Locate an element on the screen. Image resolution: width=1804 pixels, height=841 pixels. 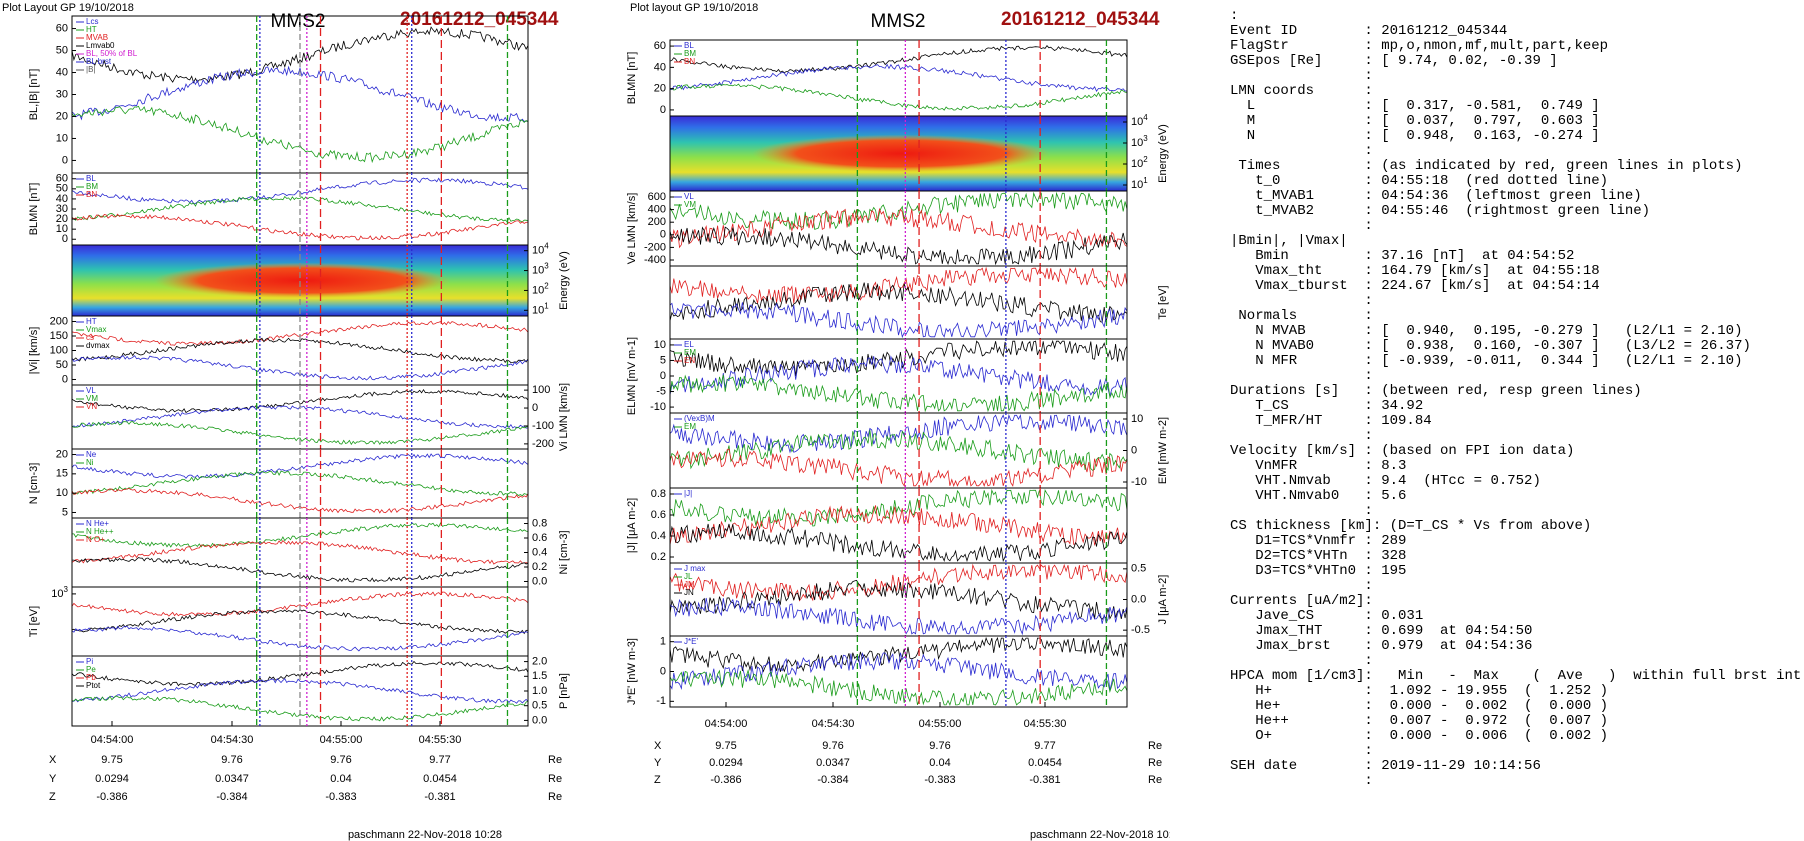
panel-frame is located at coordinates (898, 228).